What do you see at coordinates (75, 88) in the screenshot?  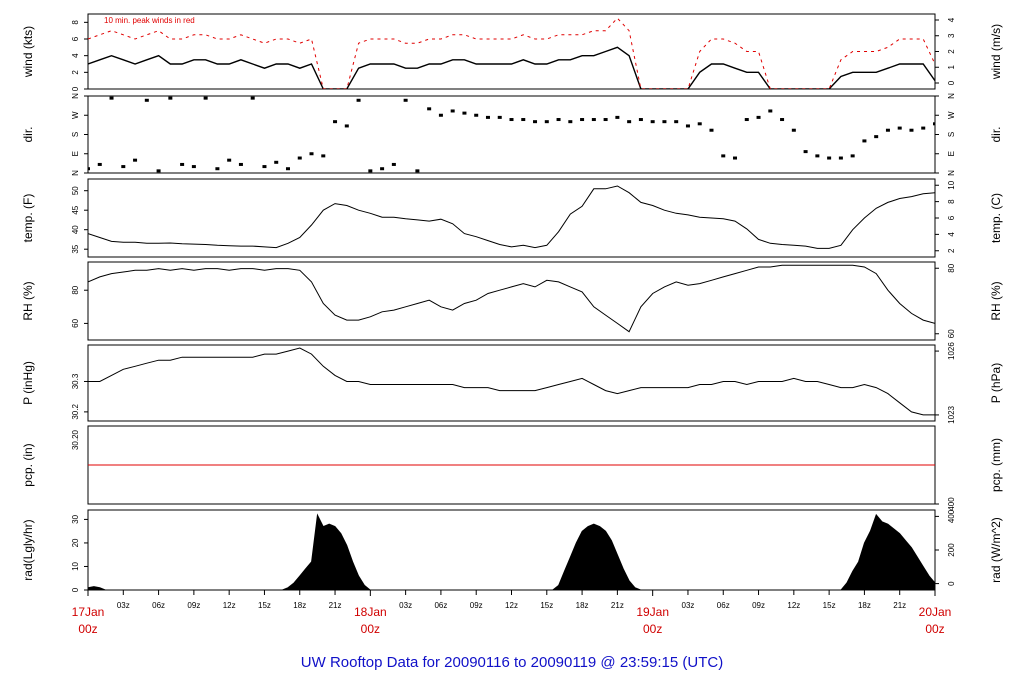 I see `wind-left-tick-label: 0` at bounding box center [75, 88].